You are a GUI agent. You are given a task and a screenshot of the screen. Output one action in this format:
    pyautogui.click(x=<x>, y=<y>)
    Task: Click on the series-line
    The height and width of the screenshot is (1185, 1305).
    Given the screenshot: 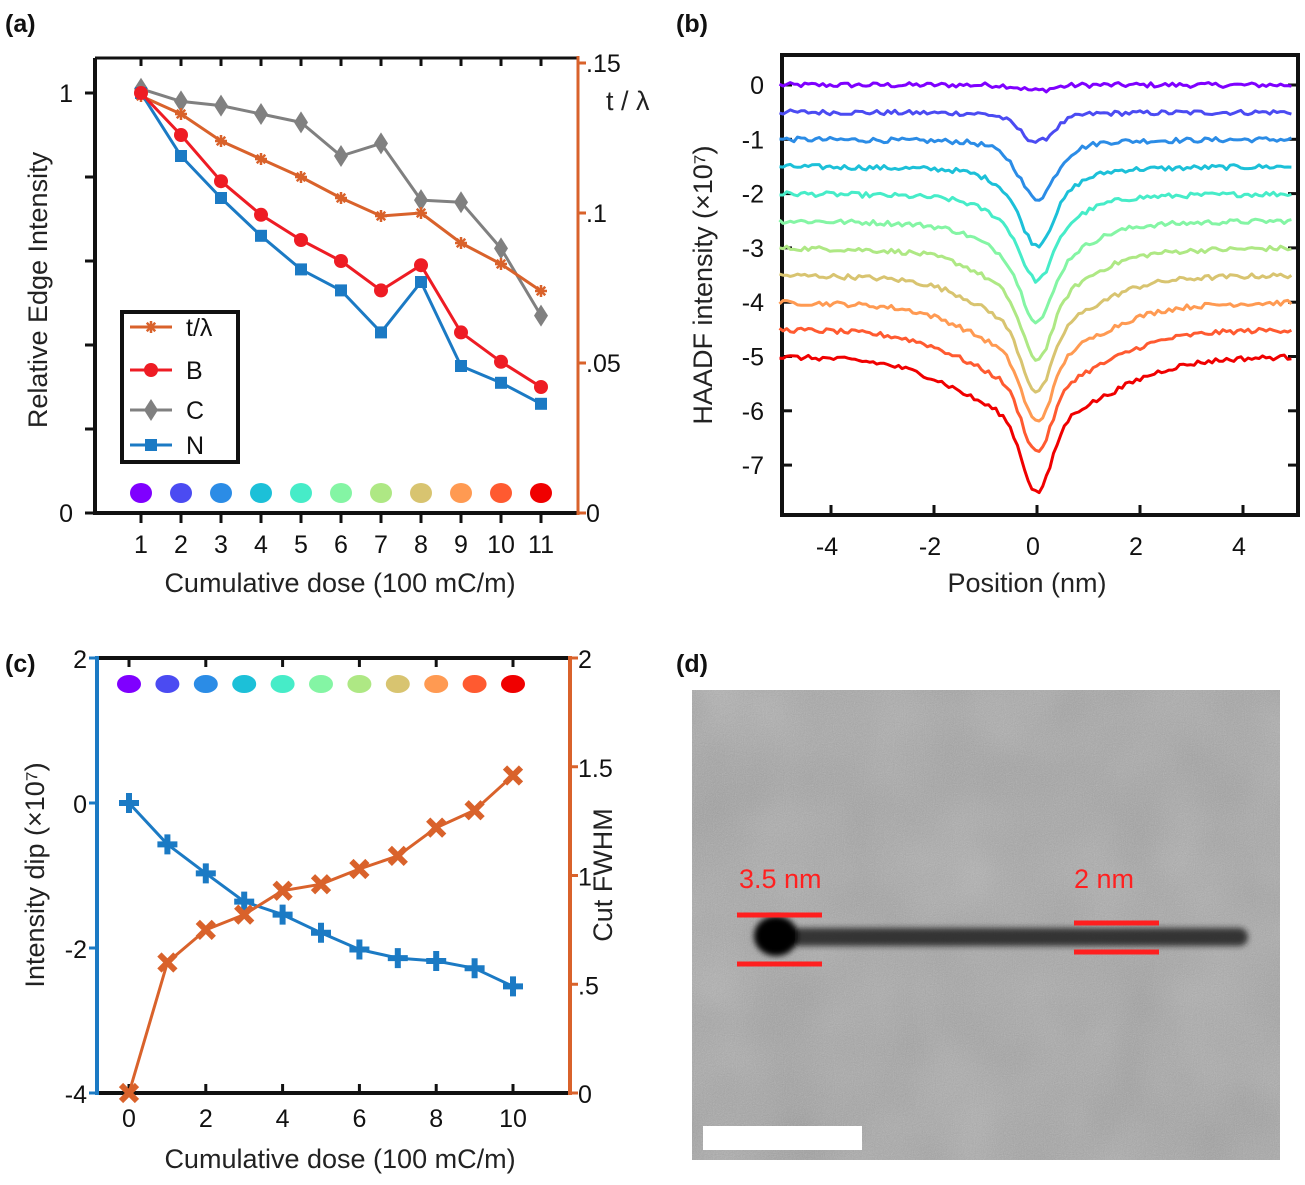 What is the action you would take?
    pyautogui.click(x=320, y=894)
    